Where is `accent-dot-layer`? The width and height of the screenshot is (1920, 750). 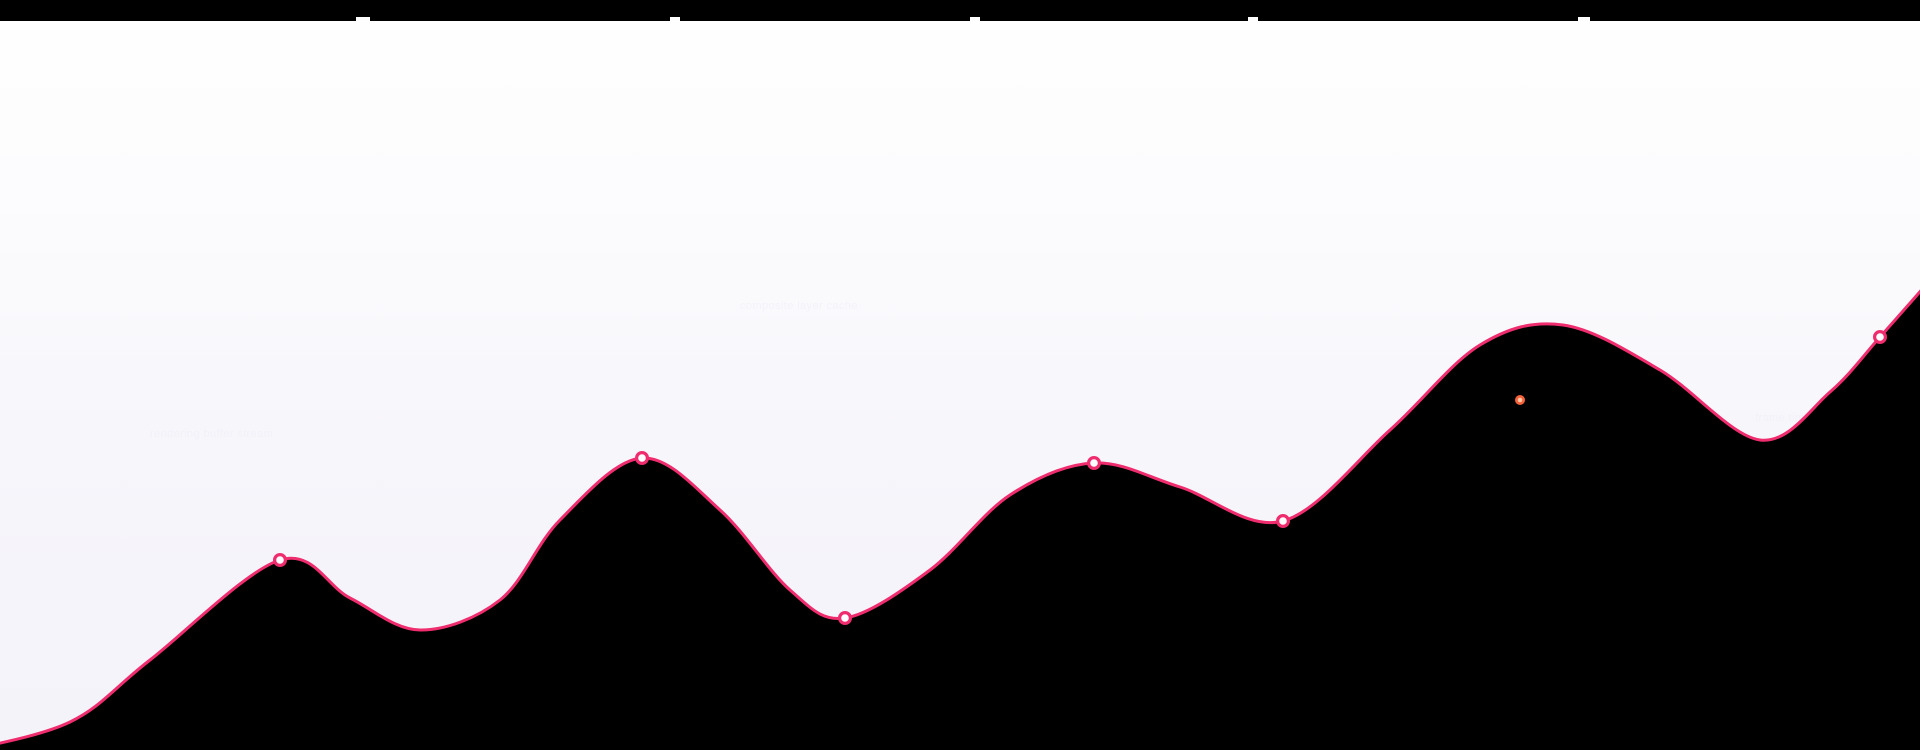
accent-dot-layer is located at coordinates (1520, 400).